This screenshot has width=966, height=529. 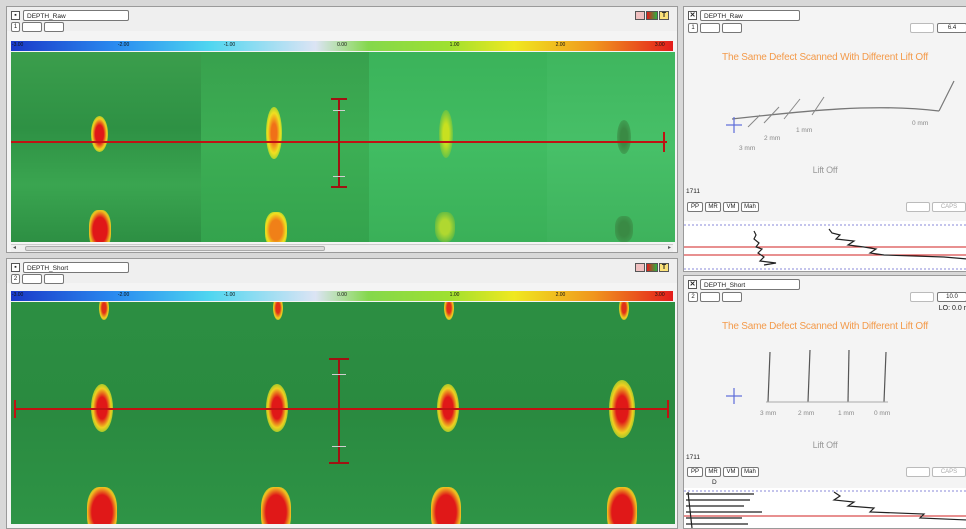 What do you see at coordinates (952, 308) in the screenshot?
I see `liftoff-readout: LO: 0.0 r` at bounding box center [952, 308].